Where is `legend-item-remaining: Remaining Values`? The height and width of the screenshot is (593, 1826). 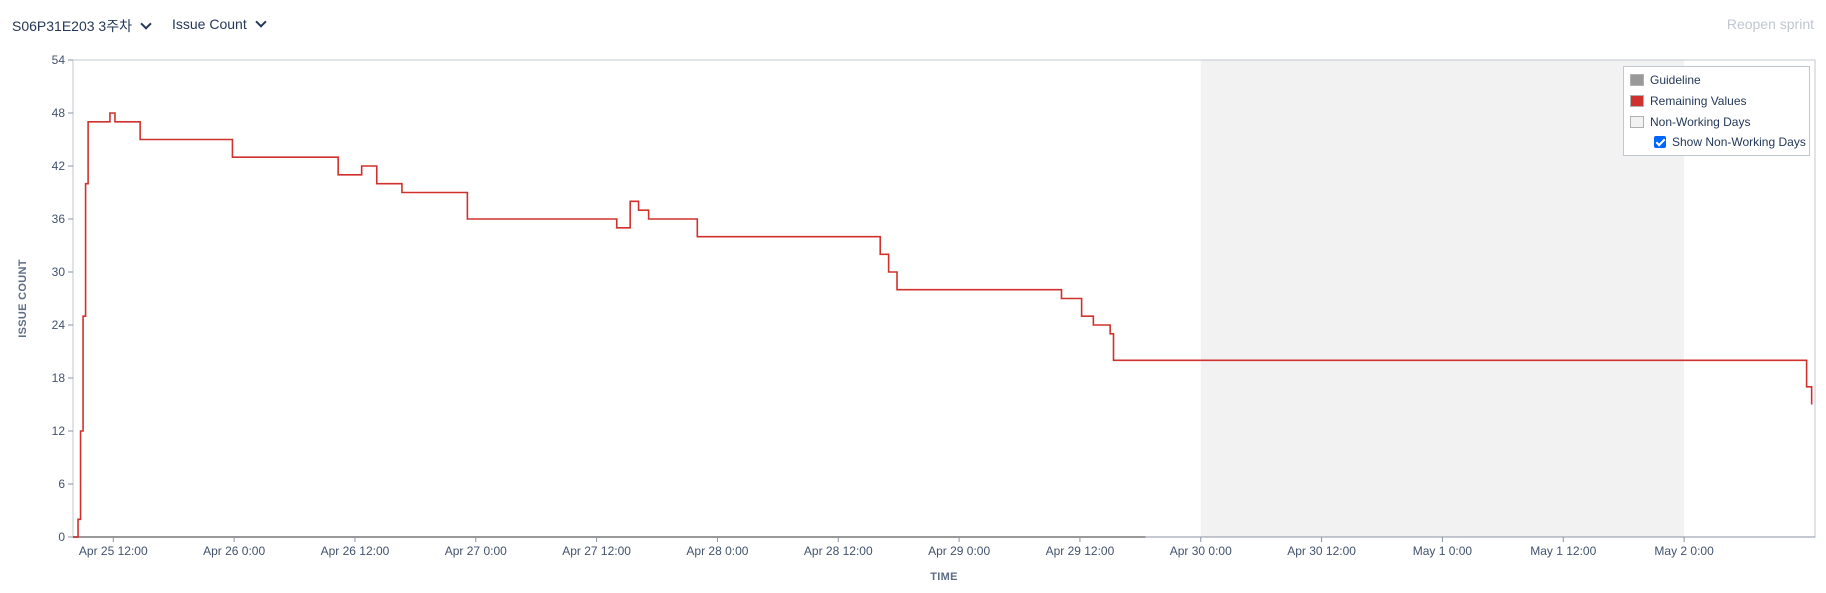
legend-item-remaining: Remaining Values is located at coordinates (1688, 101).